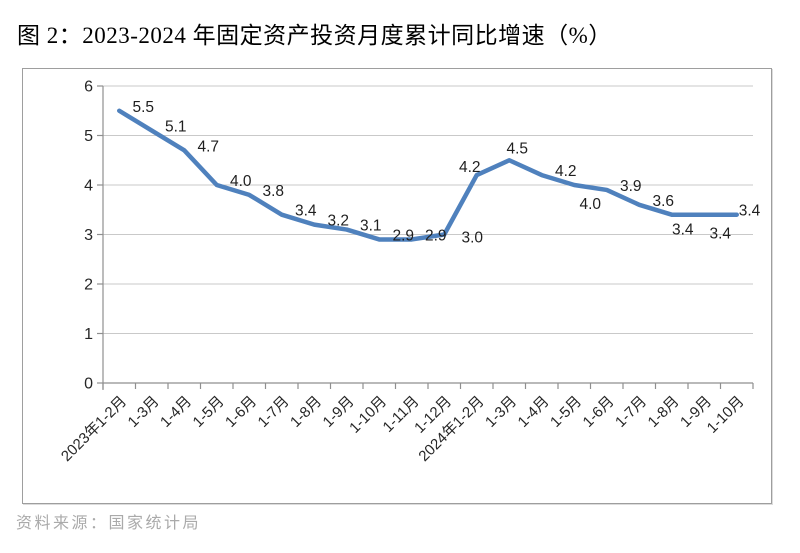  I want to click on y-tick-label: 5, so click(88, 136).